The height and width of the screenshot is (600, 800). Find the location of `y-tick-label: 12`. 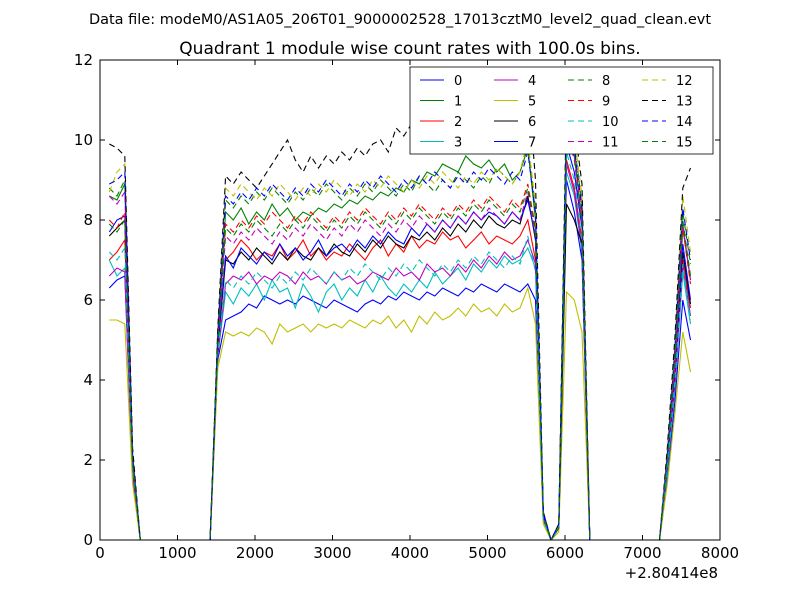

y-tick-label: 12 is located at coordinates (83, 60).